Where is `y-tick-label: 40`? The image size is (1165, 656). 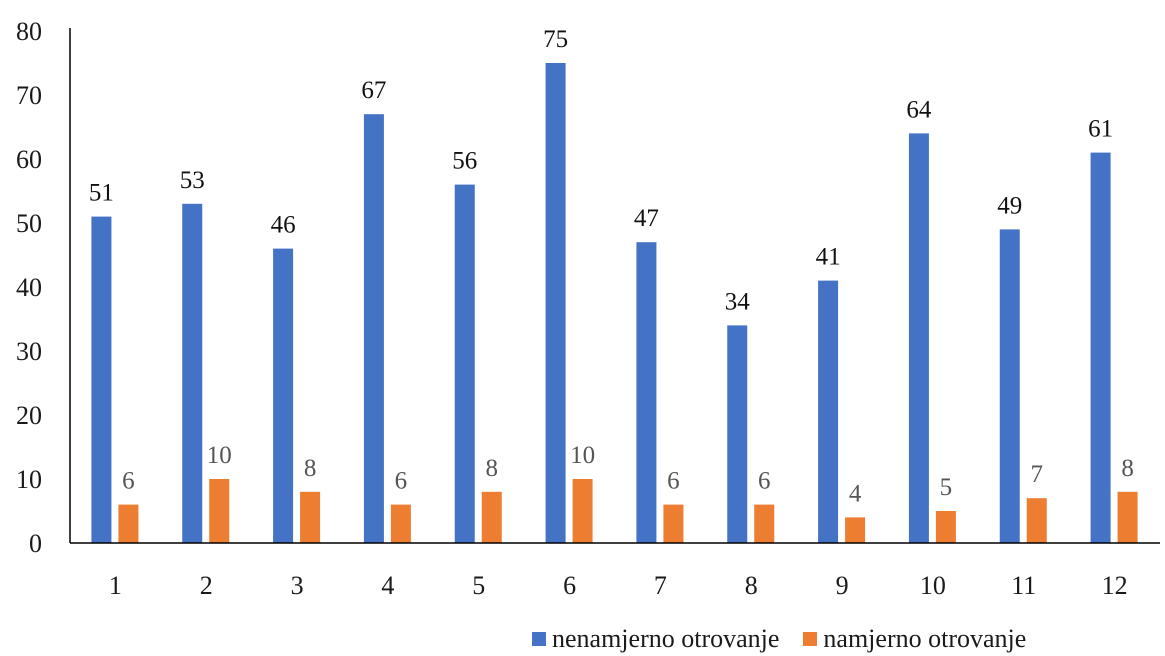 y-tick-label: 40 is located at coordinates (29, 287).